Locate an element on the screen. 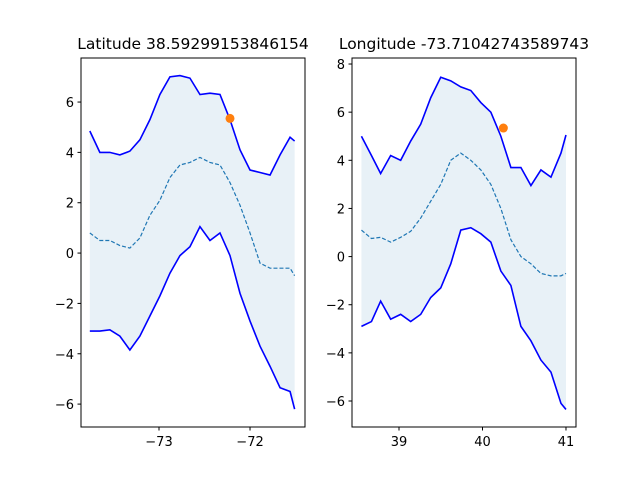 This screenshot has height=480, width=640. chart-title: Longitude -73.71042743589743 is located at coordinates (464, 44).